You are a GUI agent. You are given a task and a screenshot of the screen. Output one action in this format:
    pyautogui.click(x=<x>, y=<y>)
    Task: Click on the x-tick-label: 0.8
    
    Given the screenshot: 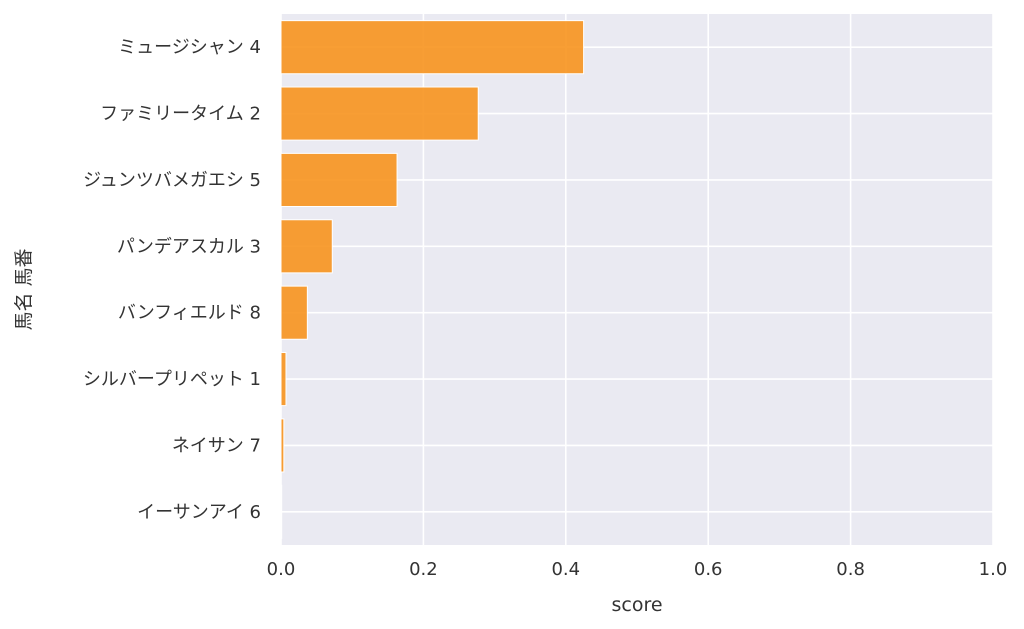 What is the action you would take?
    pyautogui.click(x=850, y=569)
    